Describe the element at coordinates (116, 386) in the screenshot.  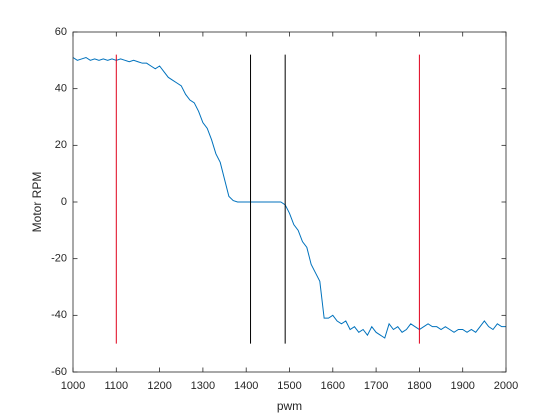
I see `x-tick-label: 1100` at that location.